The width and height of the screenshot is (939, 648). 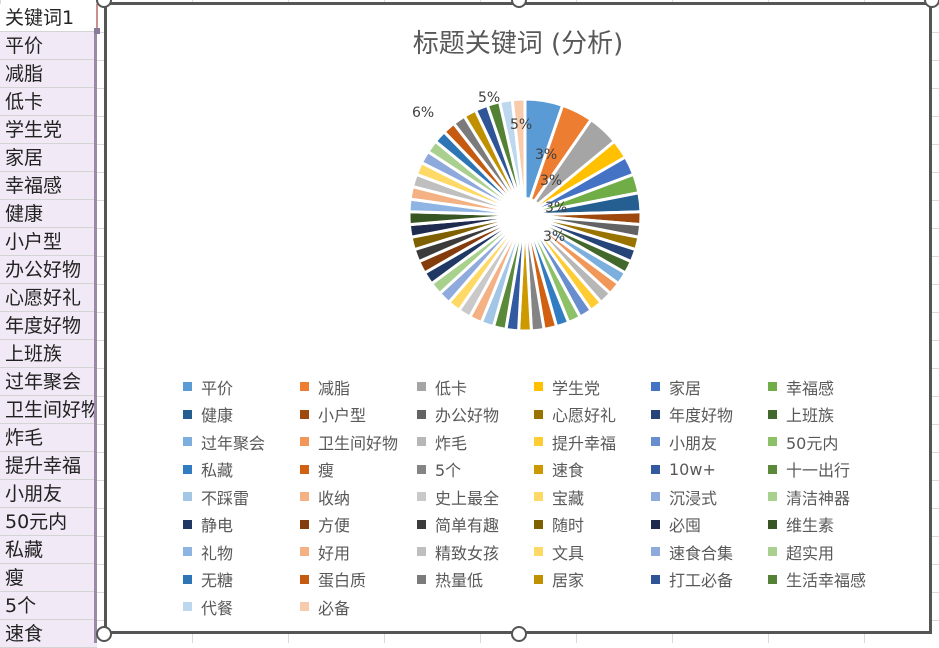 I want to click on cell-a21: 瘦, so click(x=48, y=578).